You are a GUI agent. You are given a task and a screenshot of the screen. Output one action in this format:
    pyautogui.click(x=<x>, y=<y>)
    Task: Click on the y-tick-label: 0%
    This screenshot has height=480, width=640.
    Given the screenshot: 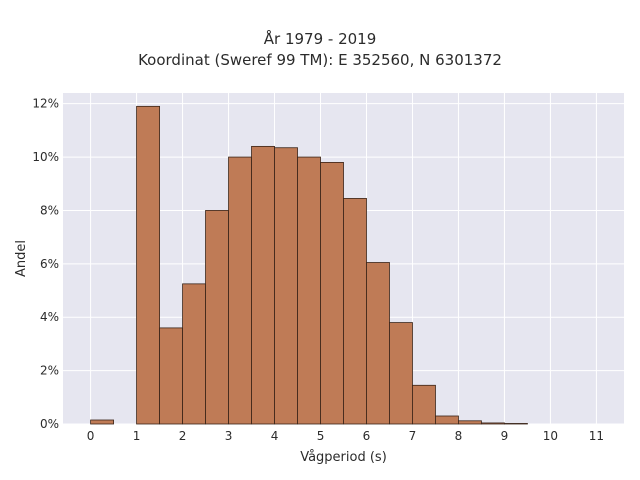 What is the action you would take?
    pyautogui.click(x=49, y=424)
    